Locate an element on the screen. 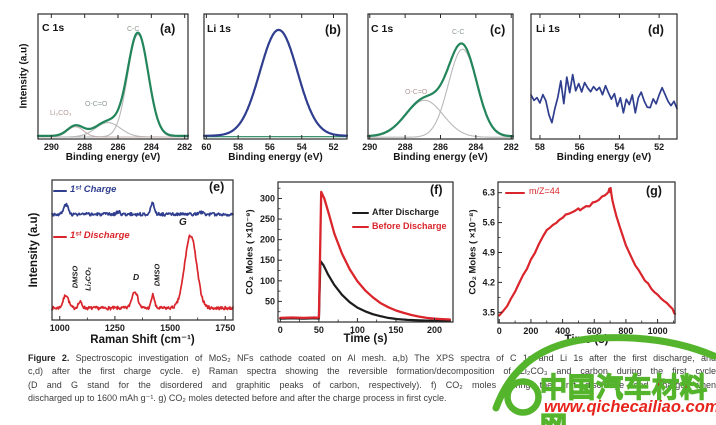  panel-a-title: C 1s is located at coordinates (53, 28).